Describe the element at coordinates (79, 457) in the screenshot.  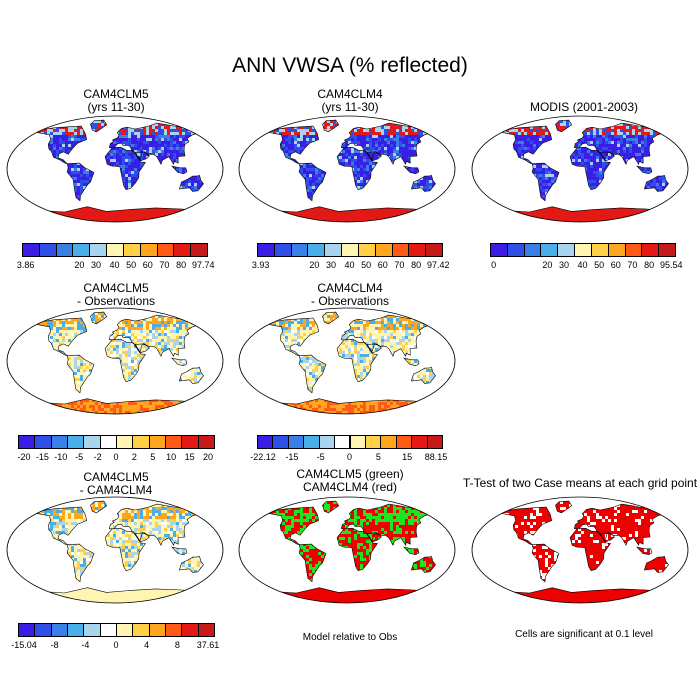
I see `colorbar-tick-label: -5` at that location.